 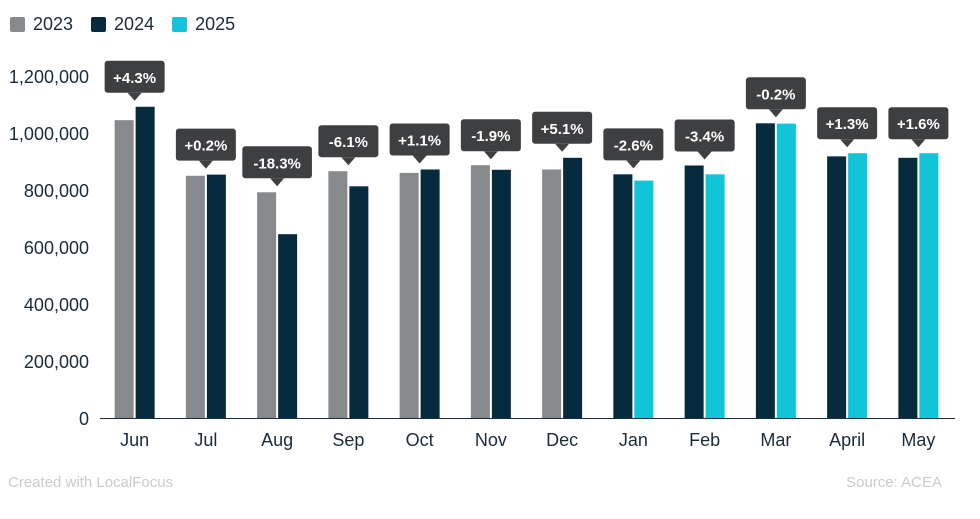 What do you see at coordinates (847, 440) in the screenshot?
I see `x-tick-label: April` at bounding box center [847, 440].